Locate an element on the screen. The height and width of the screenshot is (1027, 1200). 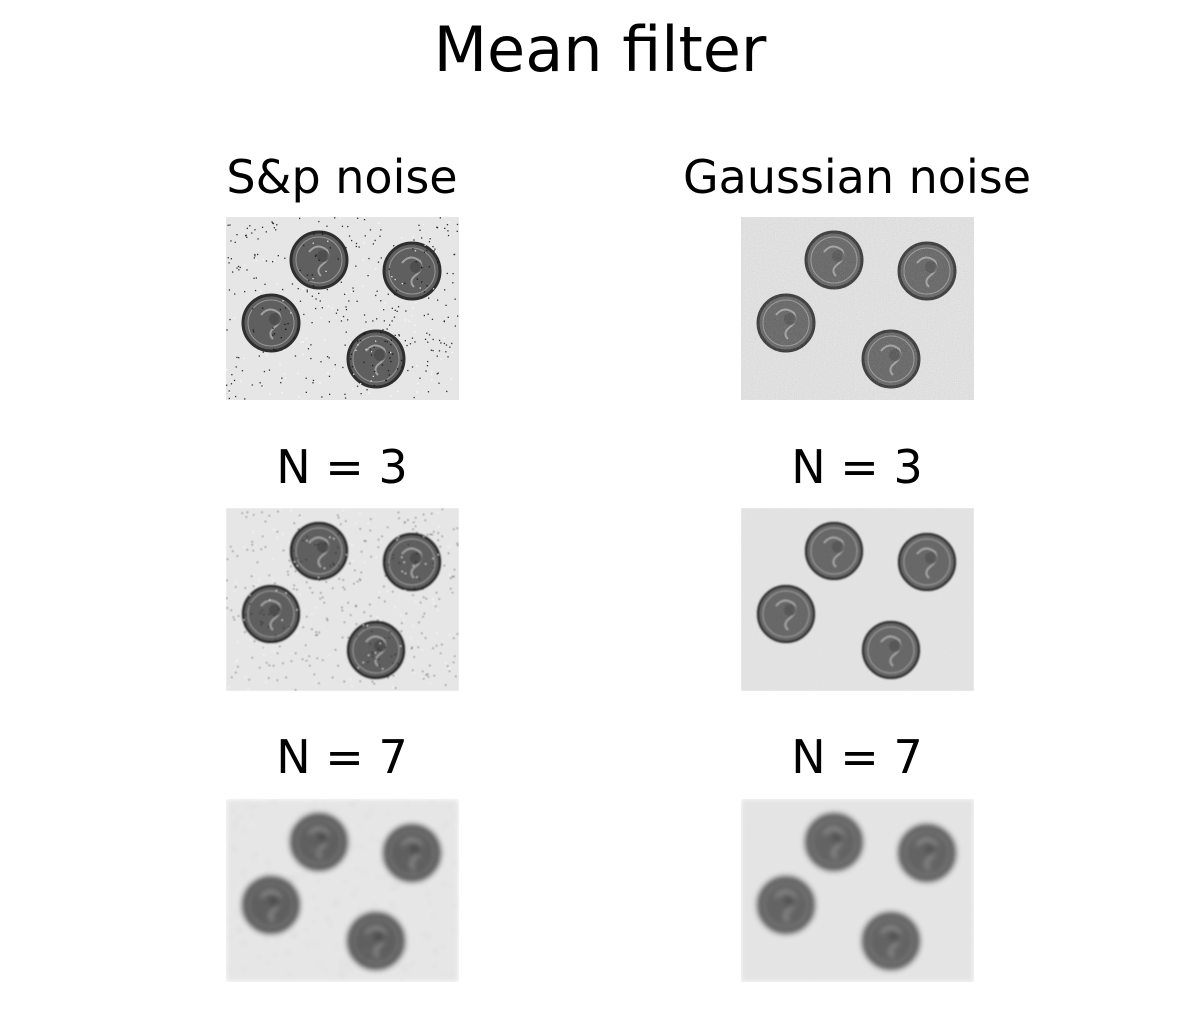
panel-title-sp-noise: S&p noise is located at coordinates (342, 177).